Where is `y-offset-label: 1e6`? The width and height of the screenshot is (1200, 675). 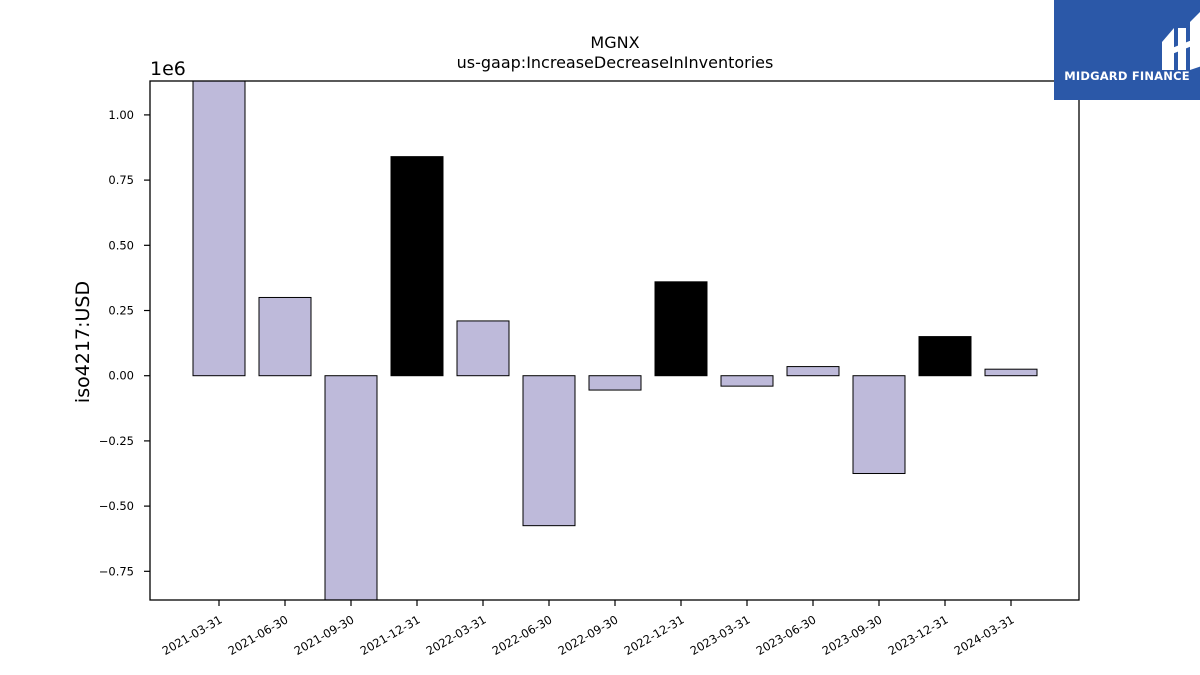 y-offset-label: 1e6 is located at coordinates (168, 69).